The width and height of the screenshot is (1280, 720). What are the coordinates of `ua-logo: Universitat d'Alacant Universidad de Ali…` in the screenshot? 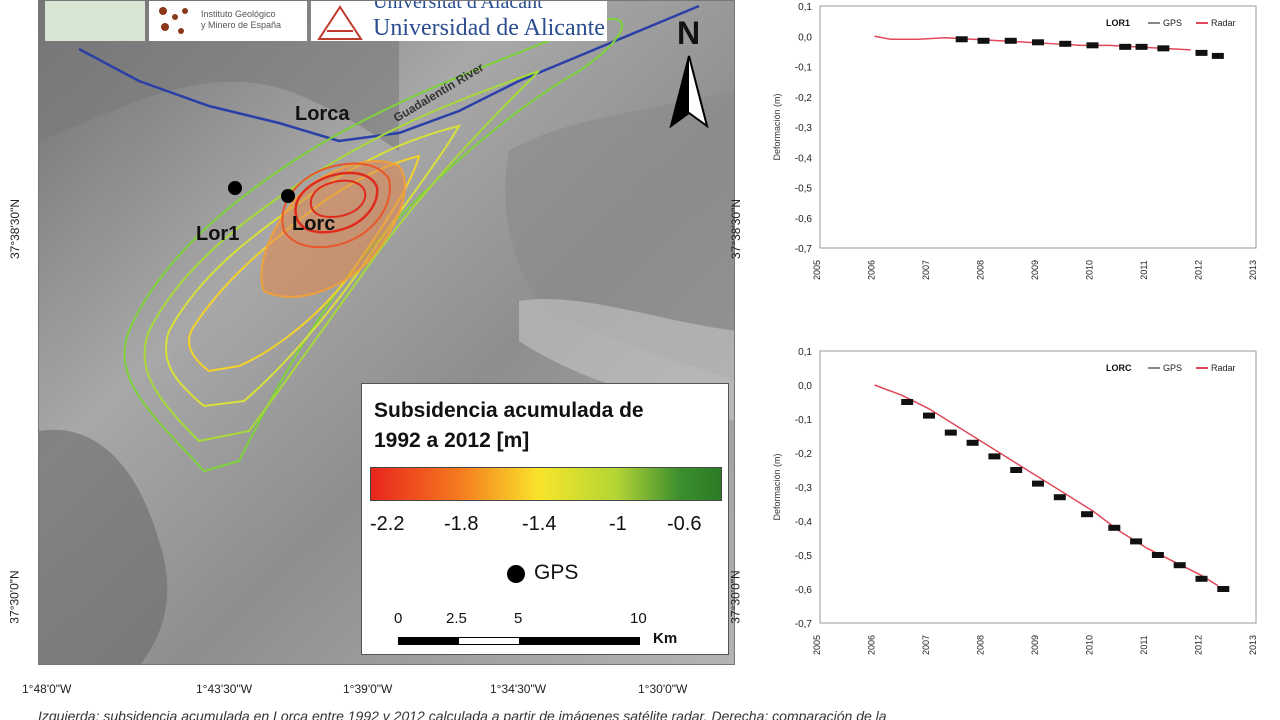 It's located at (459, 21).